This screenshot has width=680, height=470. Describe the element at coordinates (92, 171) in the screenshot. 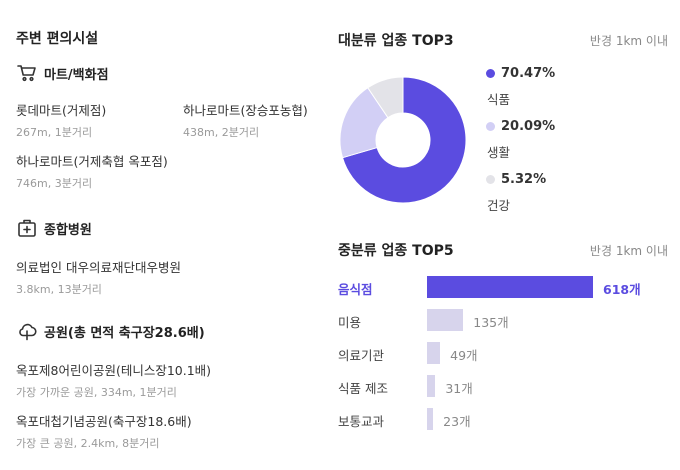

I see `place-item: 하나로마트(거제축협 옥포점) 746m, 3분거리` at that location.